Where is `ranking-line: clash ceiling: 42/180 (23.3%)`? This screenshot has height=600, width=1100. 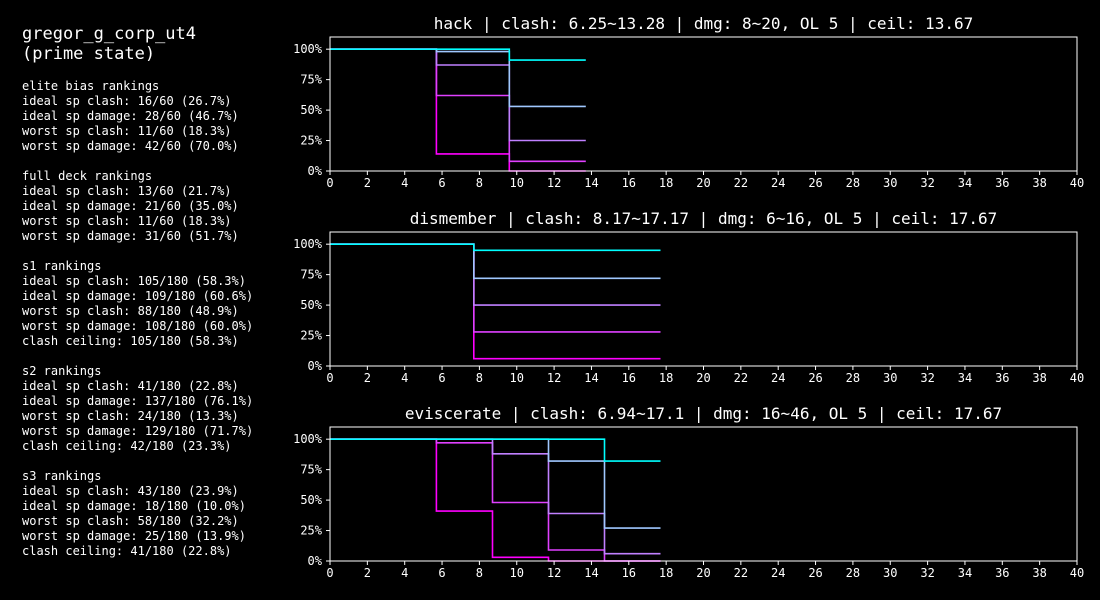
ranking-line: clash ceiling: 42/180 (23.3%) is located at coordinates (127, 446).